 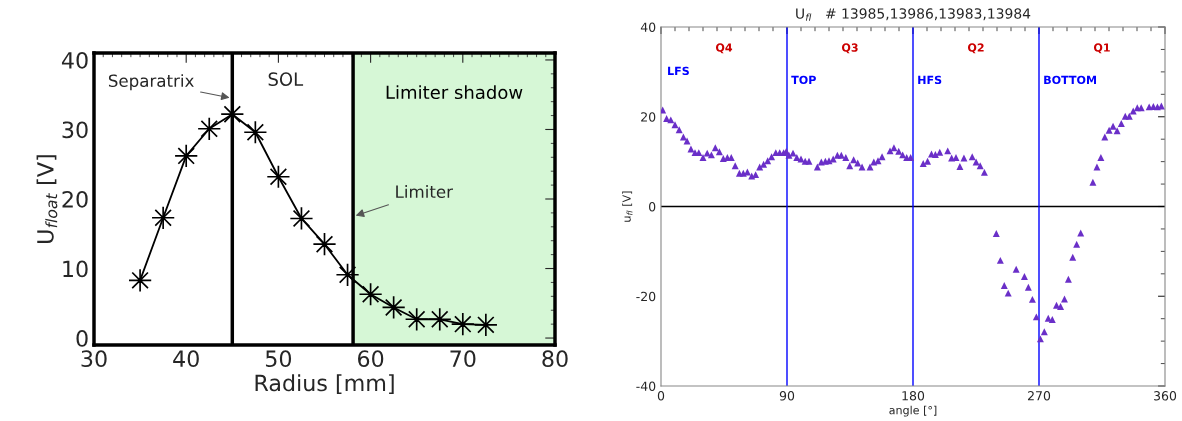 I want to click on x-tick-label: 30, so click(x=94, y=359).